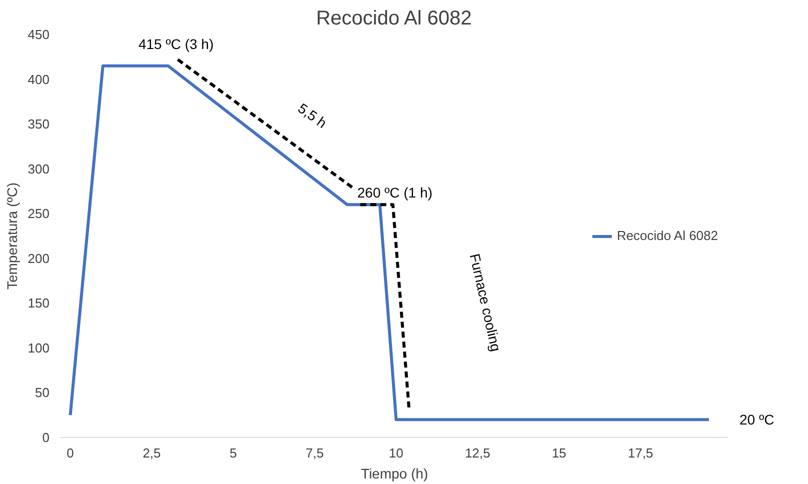  What do you see at coordinates (396, 453) in the screenshot?
I see `x-tick-label: 10` at bounding box center [396, 453].